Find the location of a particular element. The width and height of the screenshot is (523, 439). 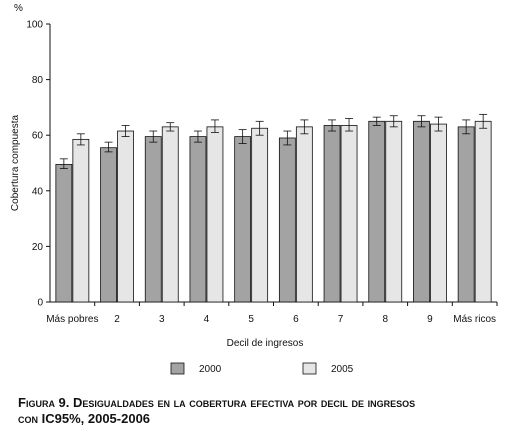

x-tick-label: 9 is located at coordinates (430, 319).